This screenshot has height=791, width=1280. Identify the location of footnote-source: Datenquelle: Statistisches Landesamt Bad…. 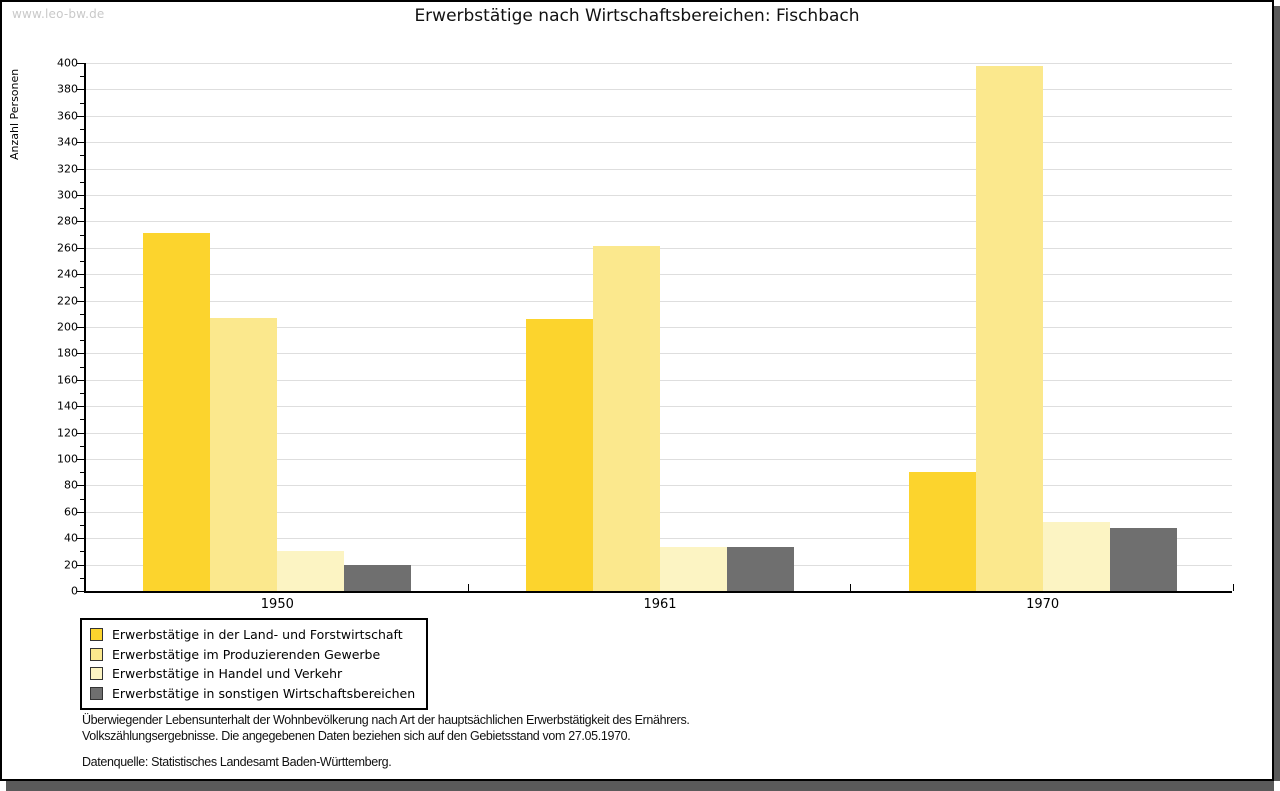
(237, 762).